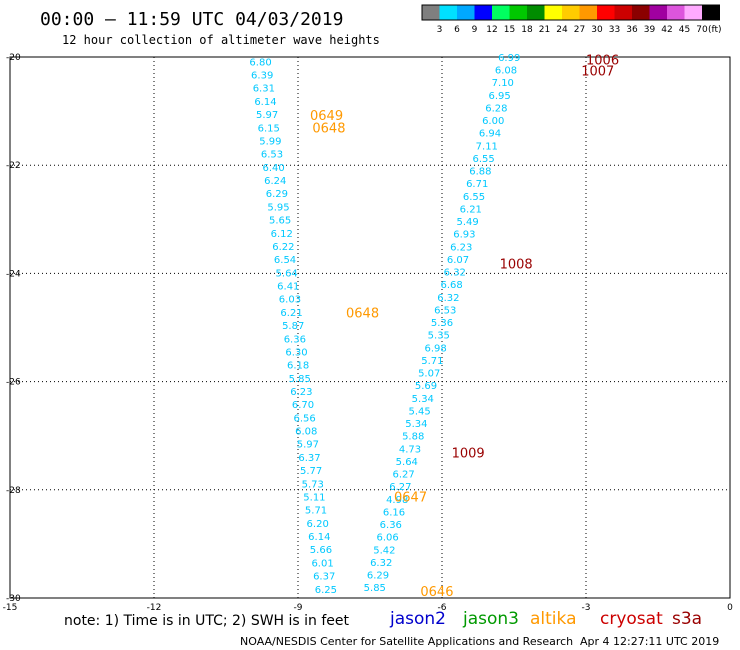  Describe the element at coordinates (293, 326) in the screenshot. I see `wave-height-value: 5.87` at that location.